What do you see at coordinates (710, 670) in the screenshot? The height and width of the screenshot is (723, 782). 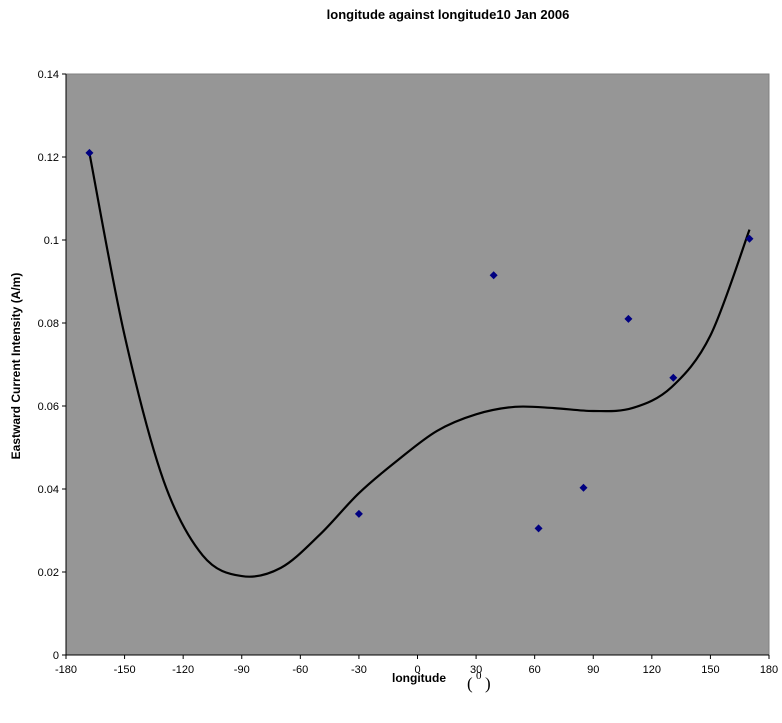 I see `x-tick-label: 150` at bounding box center [710, 670].